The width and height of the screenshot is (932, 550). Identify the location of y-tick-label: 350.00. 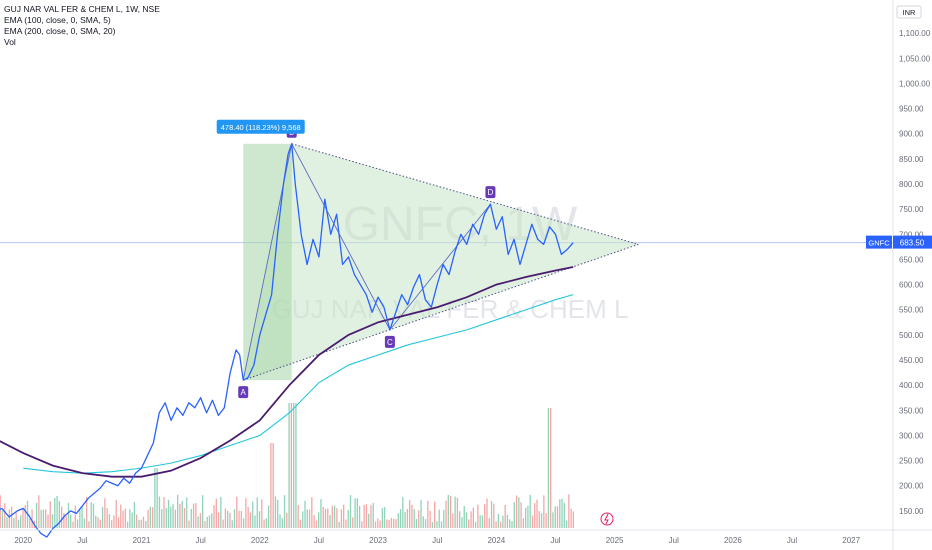
(911, 410).